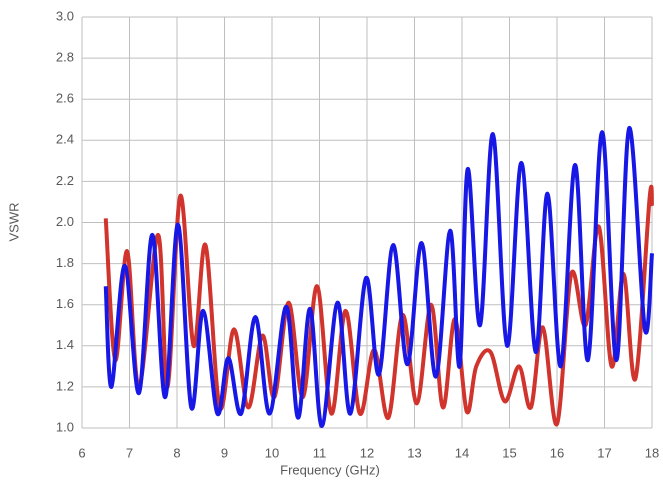 The width and height of the screenshot is (663, 490). Describe the element at coordinates (65, 57) in the screenshot. I see `y-tick-label: 2.8` at that location.